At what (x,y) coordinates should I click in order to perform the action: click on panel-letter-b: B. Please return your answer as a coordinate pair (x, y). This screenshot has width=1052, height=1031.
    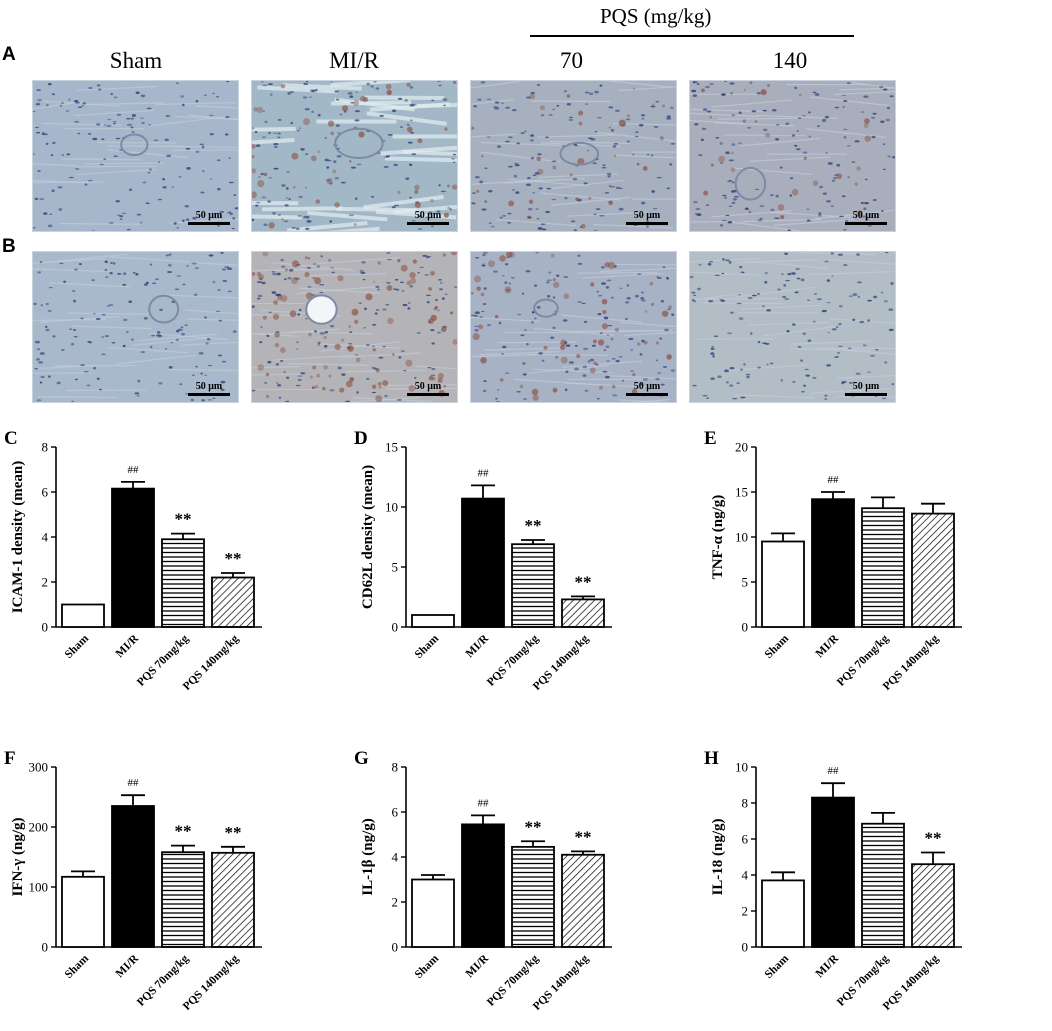
    Looking at the image, I should click on (9, 246).